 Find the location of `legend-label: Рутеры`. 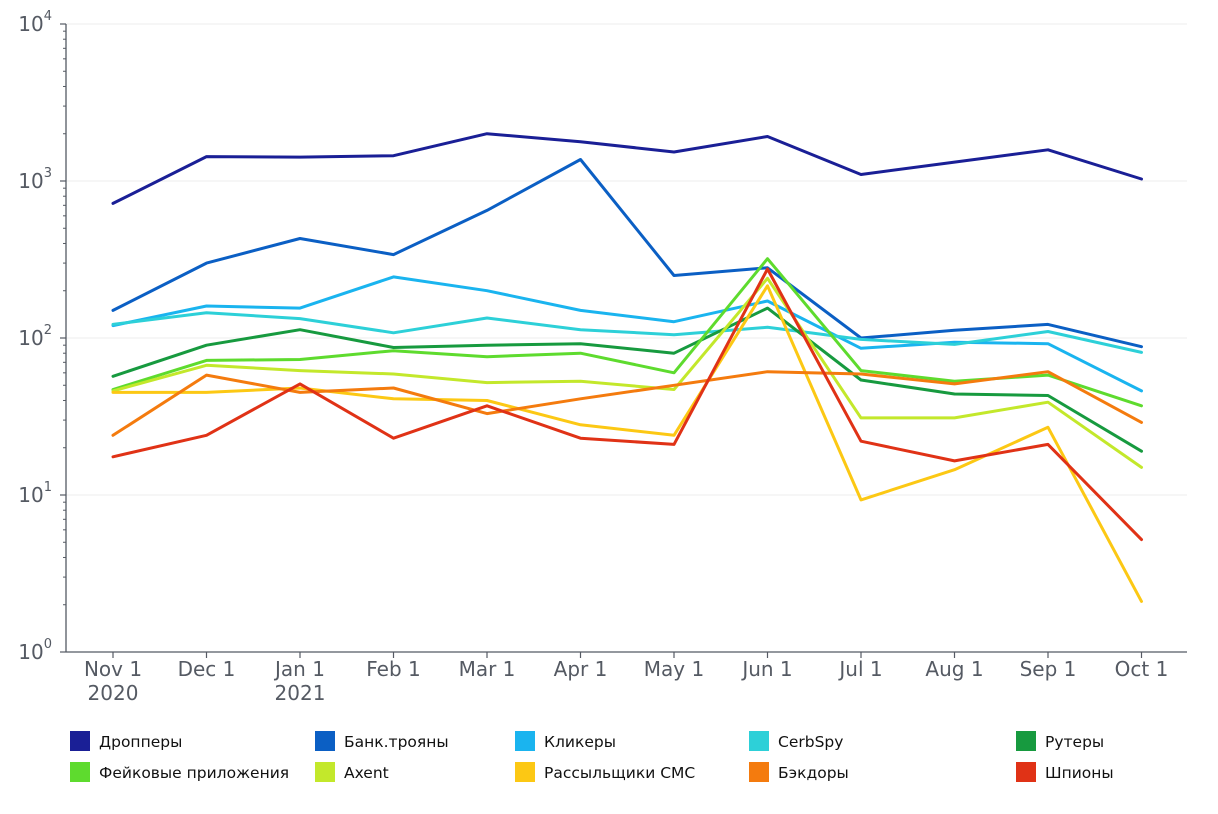

legend-label: Рутеры is located at coordinates (1074, 742).